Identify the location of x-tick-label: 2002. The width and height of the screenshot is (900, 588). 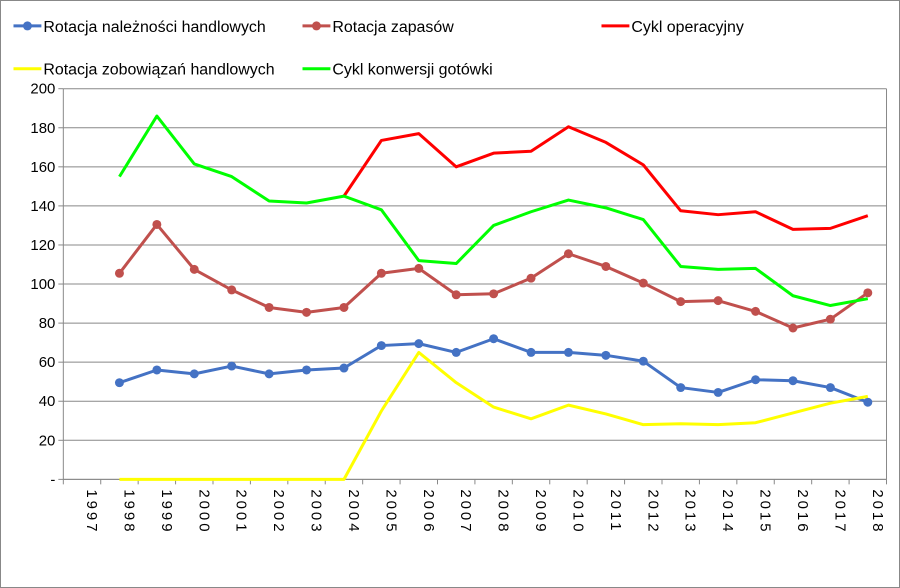
(278, 511).